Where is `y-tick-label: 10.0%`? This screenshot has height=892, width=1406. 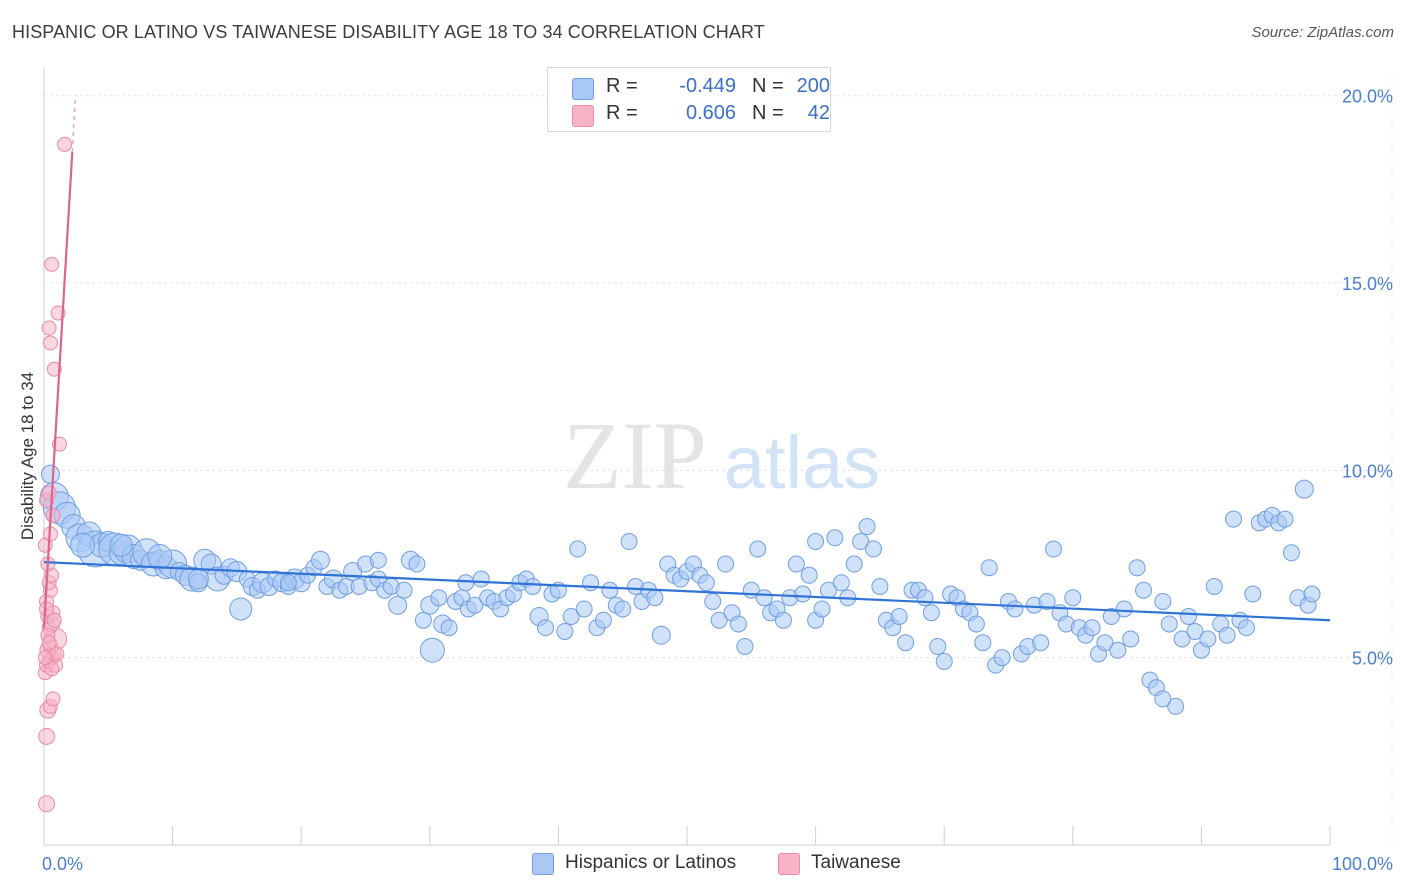 y-tick-label: 10.0% is located at coordinates (1367, 471).